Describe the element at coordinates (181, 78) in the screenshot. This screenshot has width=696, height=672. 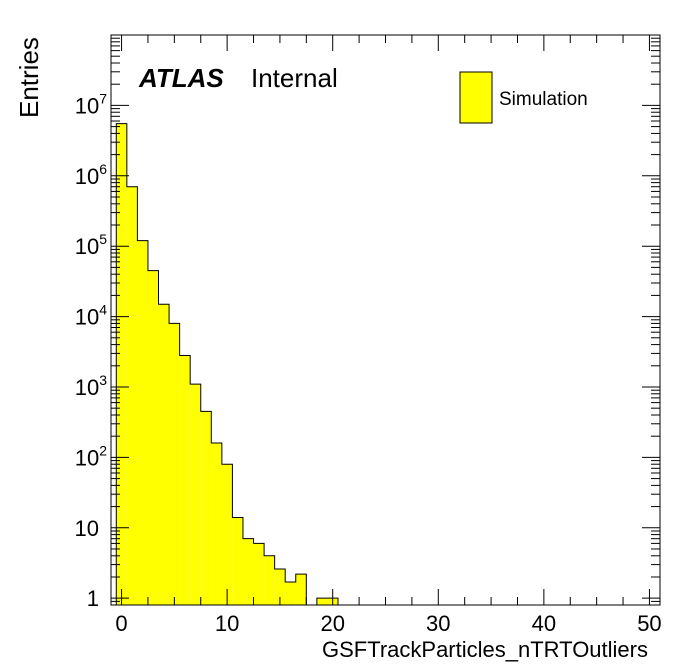
I see `atlas-label: ATLAS` at that location.